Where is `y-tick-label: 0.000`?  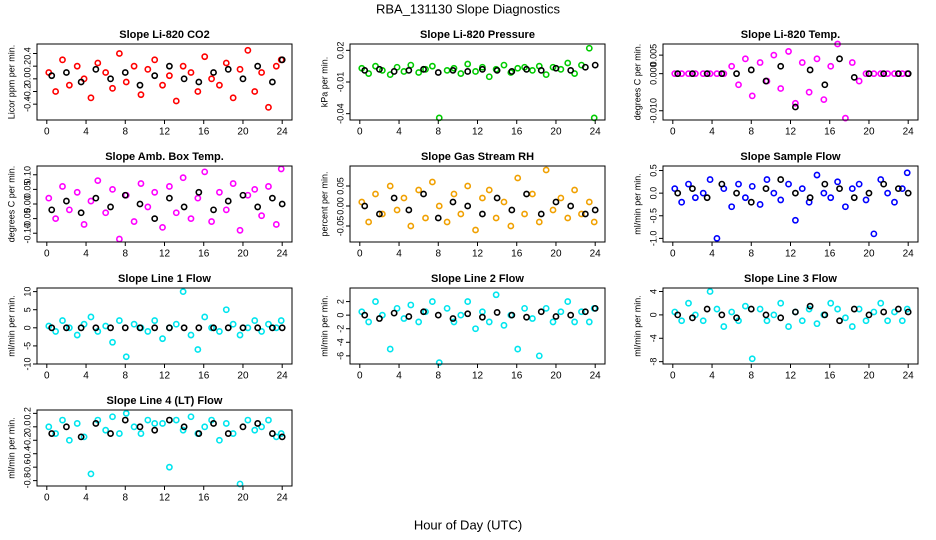 y-tick-label: 0.000 is located at coordinates (653, 73).